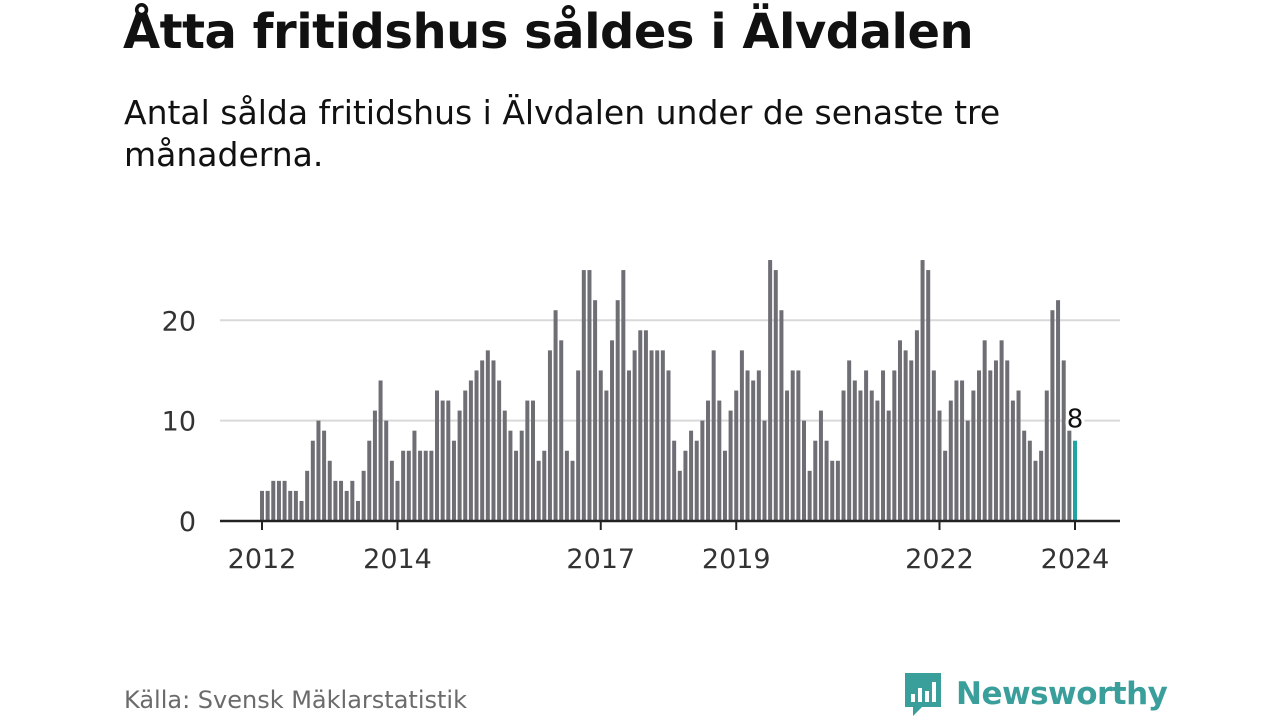  What do you see at coordinates (1062, 694) in the screenshot?
I see `brand-name: Newsworthy` at bounding box center [1062, 694].